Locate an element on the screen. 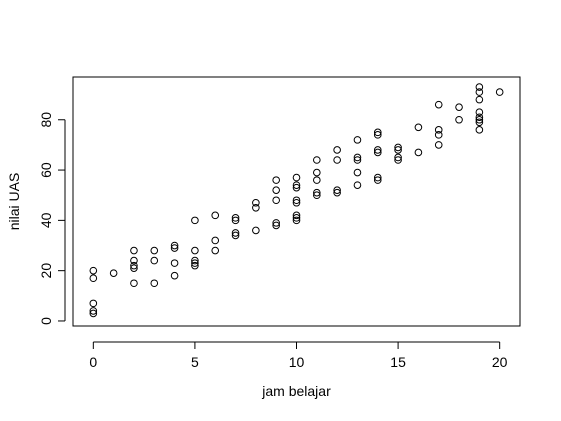  x-tick-label: 0 is located at coordinates (93, 362).